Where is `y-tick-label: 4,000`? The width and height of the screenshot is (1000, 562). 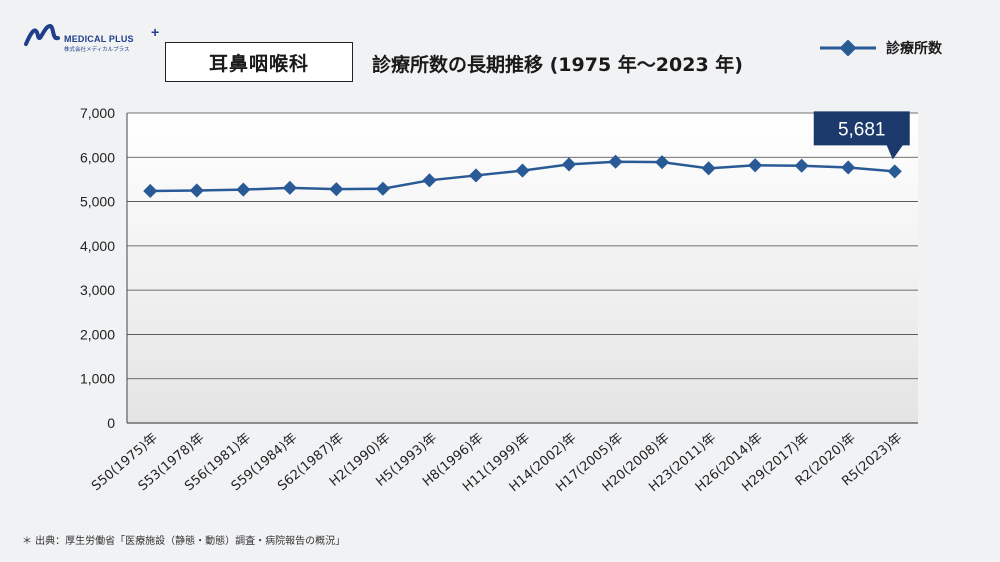 y-tick-label: 4,000 is located at coordinates (97, 246).